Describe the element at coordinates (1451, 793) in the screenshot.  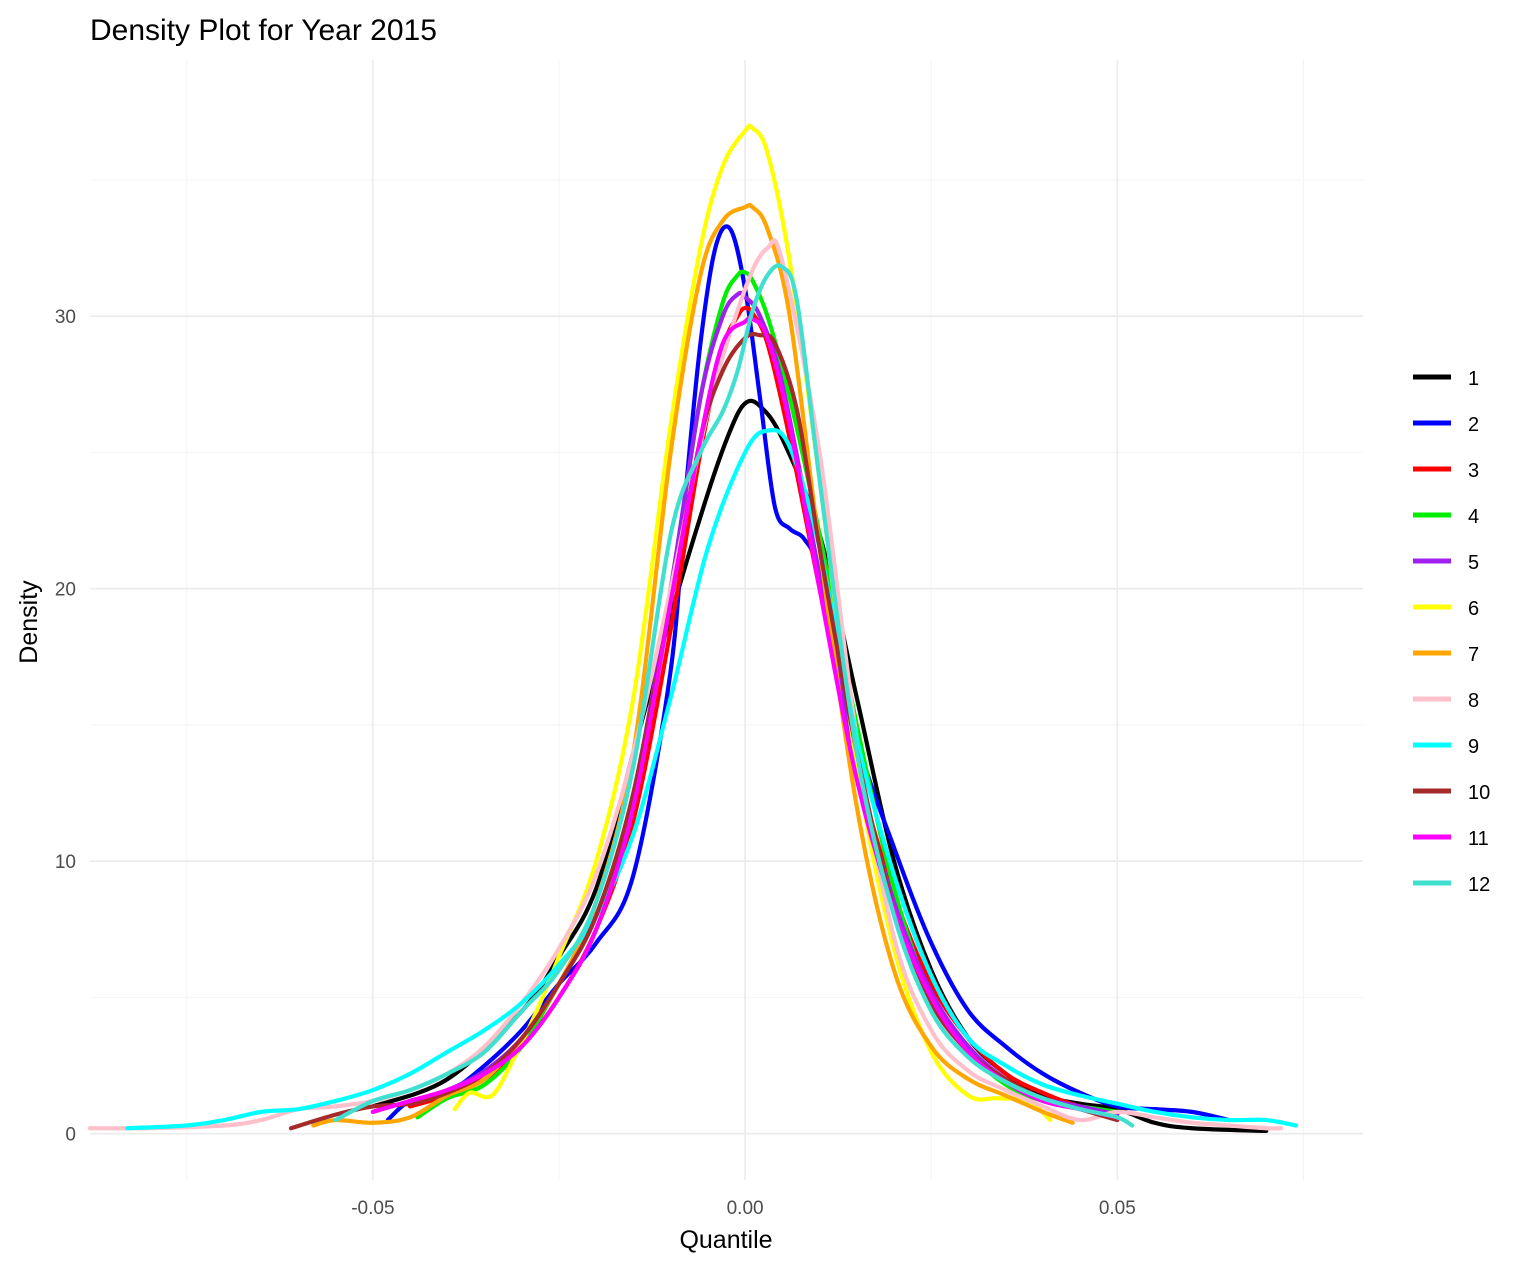
I see `legend-item-10: 10` at that location.